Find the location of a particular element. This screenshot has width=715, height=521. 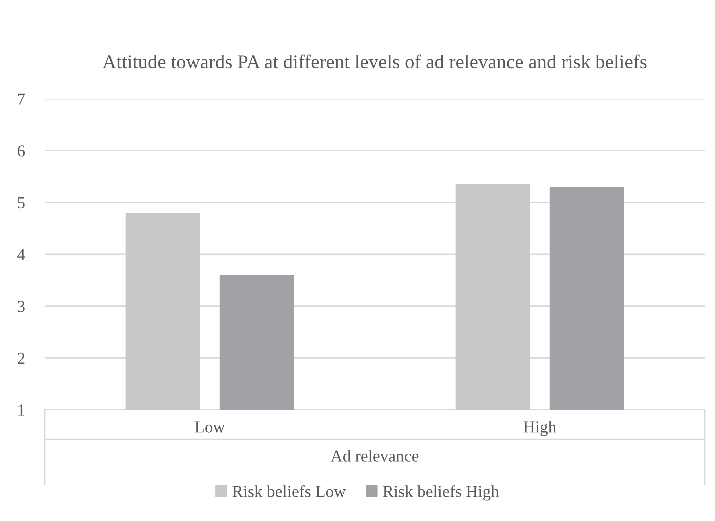

y-tick-label: 1 is located at coordinates (21, 410).